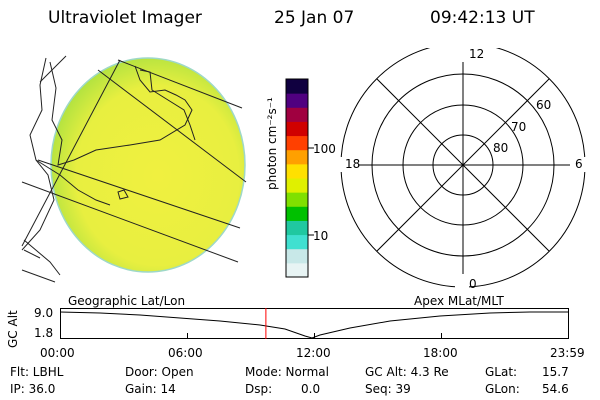 The height and width of the screenshot is (400, 600). I want to click on colorbar-unit-label: photon cm⁻²s⁻¹, so click(272, 143).